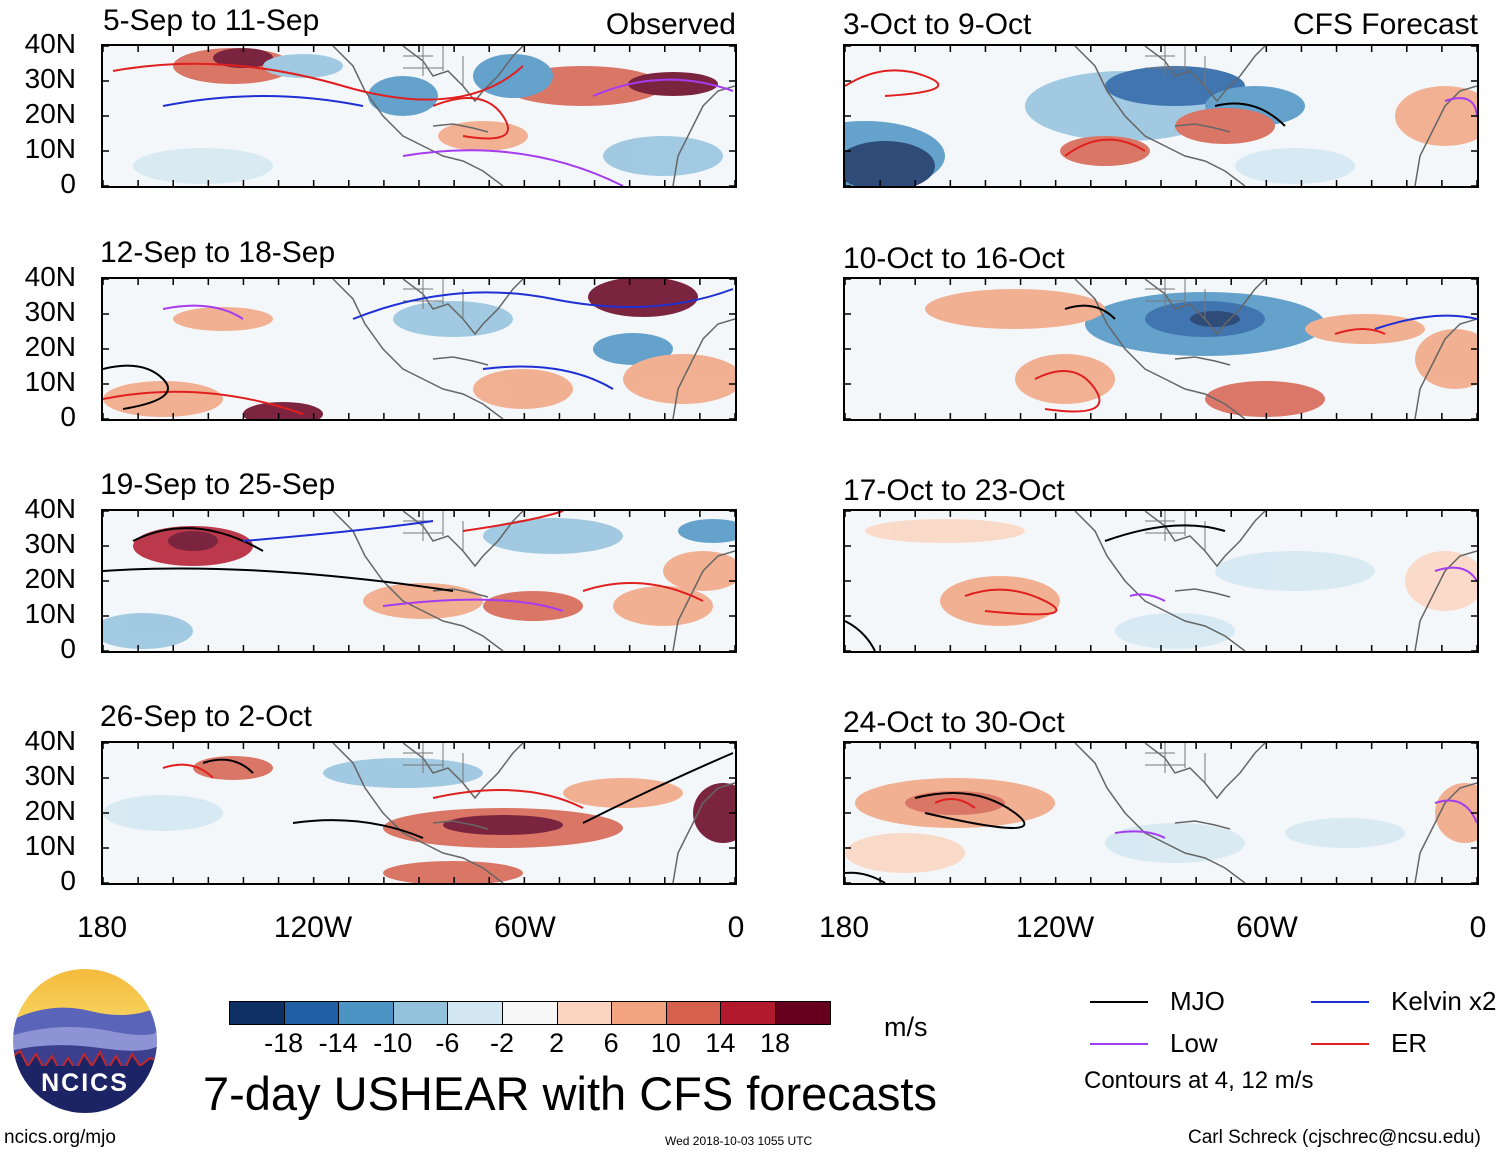 The width and height of the screenshot is (1510, 1157). I want to click on colorbar-label: -6, so click(447, 1043).